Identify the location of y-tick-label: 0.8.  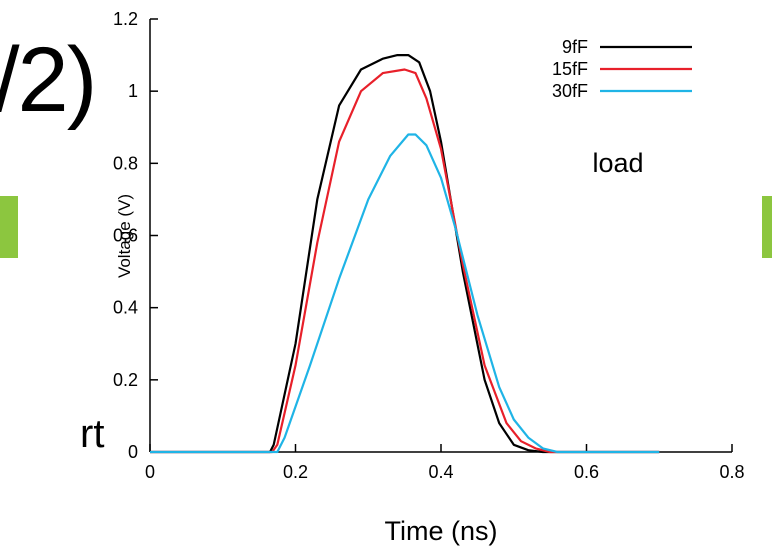
(125, 163).